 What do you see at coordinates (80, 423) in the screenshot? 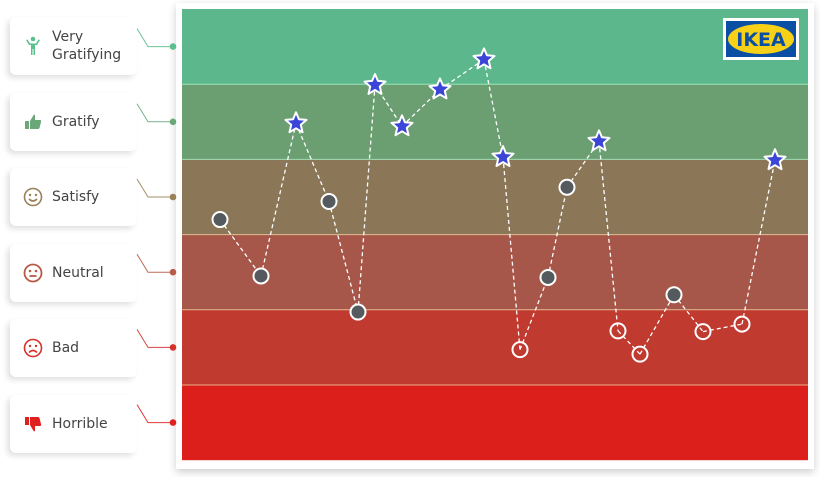
I see `level-label: Horrible` at bounding box center [80, 423].